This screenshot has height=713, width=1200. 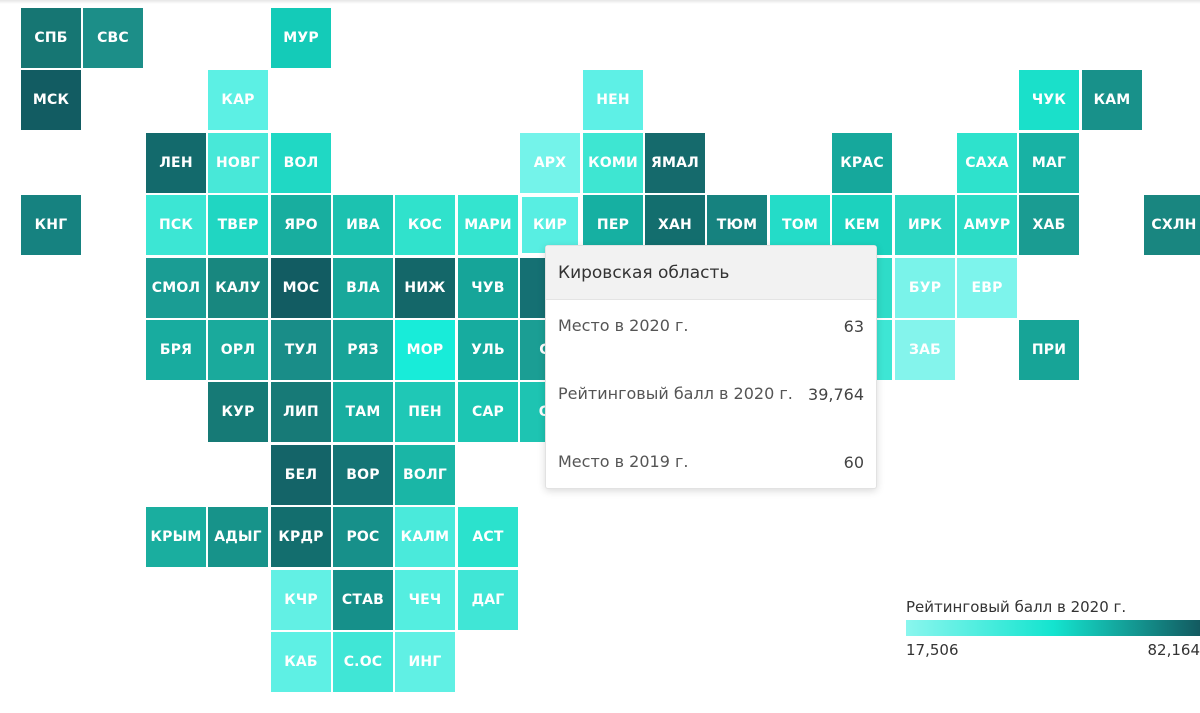 I want to click on tooltip-label: Место в 2019 г., so click(x=623, y=461).